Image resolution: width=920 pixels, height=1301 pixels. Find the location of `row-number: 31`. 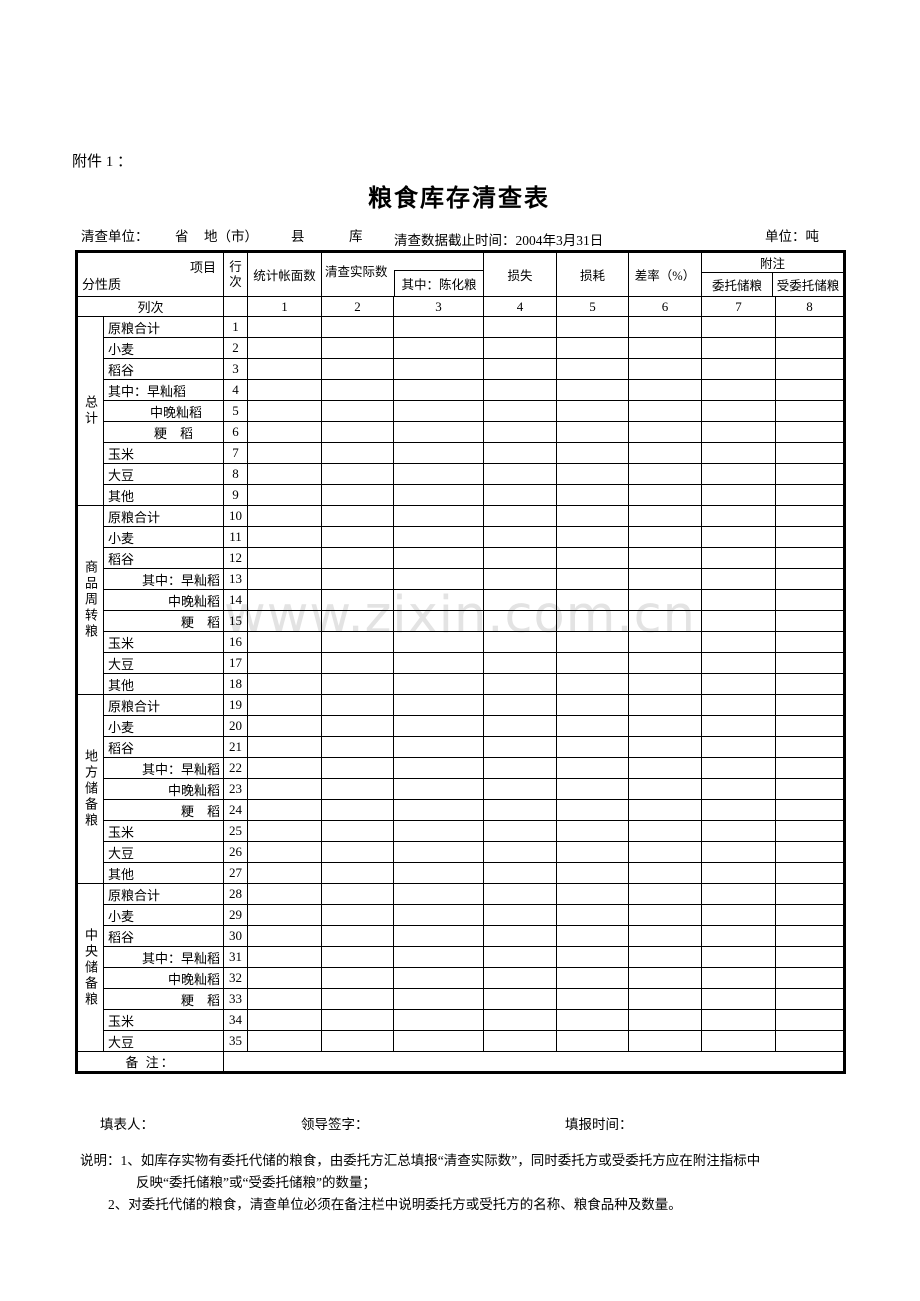

row-number: 31 is located at coordinates (235, 957).